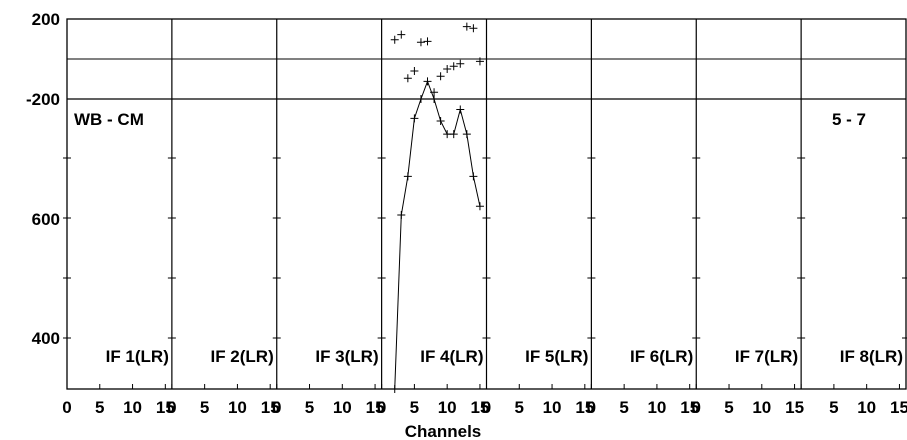 This screenshot has height=440, width=907. What do you see at coordinates (766, 356) in the screenshot?
I see `panel-label: IF 7(LR)` at bounding box center [766, 356].